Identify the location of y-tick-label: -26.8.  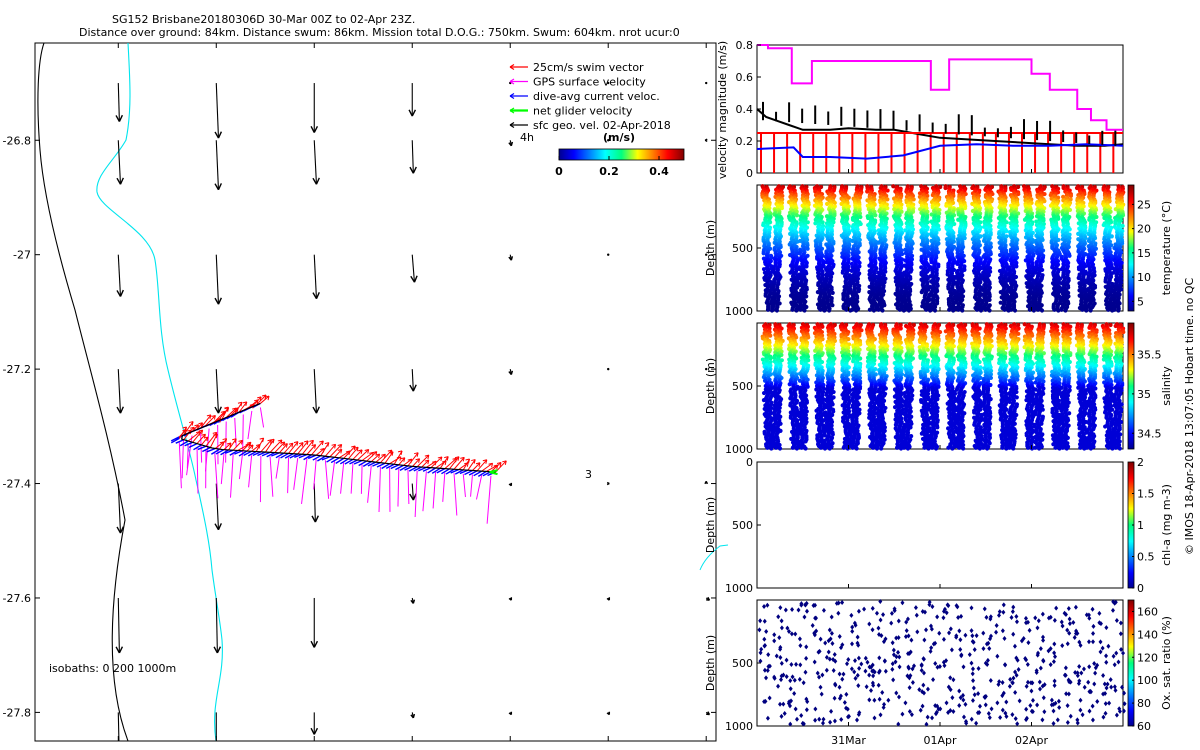
(17, 140).